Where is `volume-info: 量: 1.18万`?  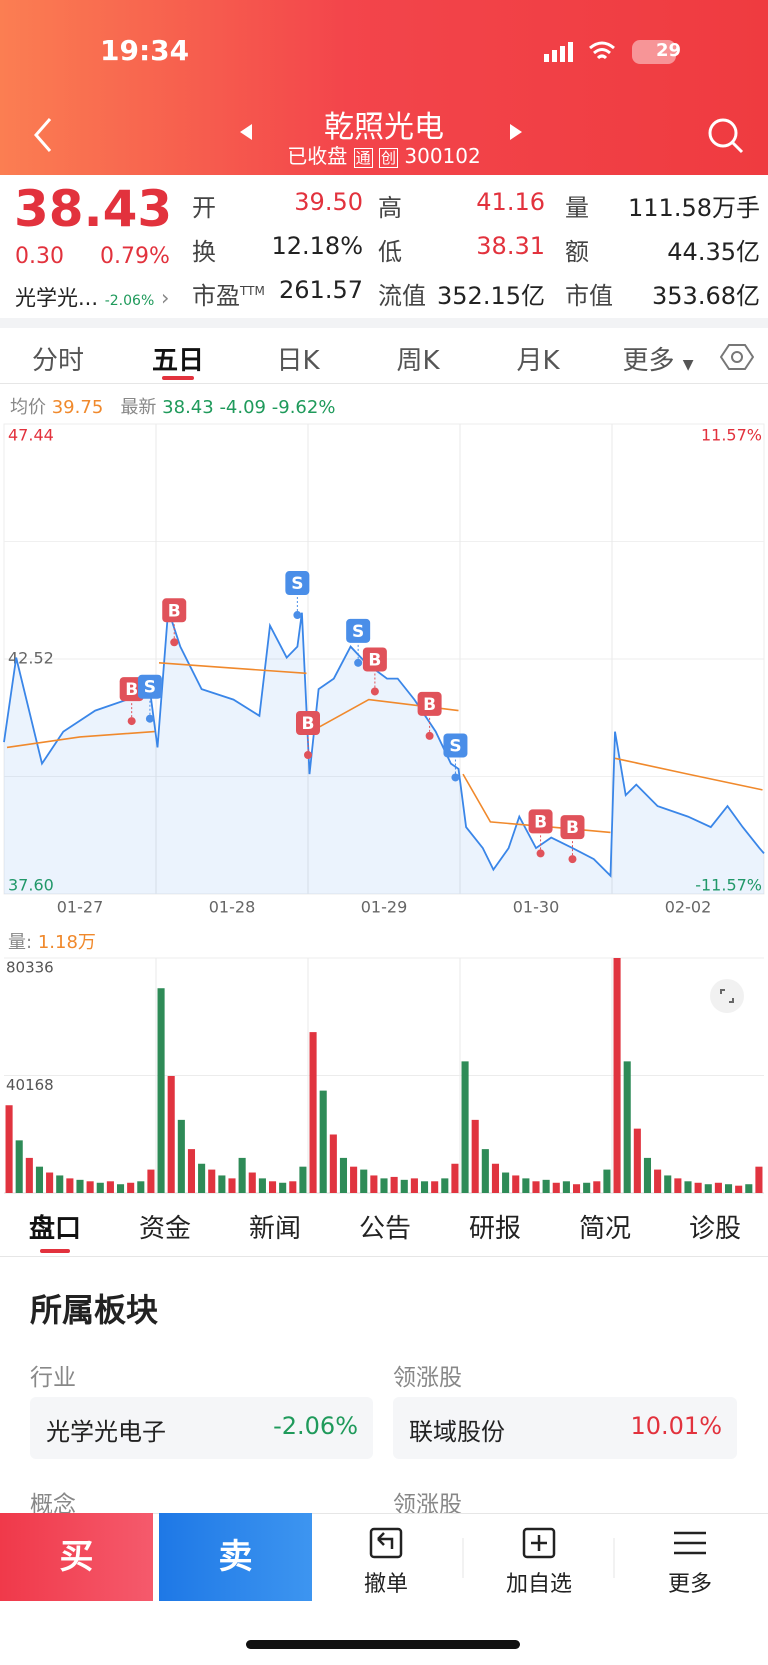 volume-info: 量: 1.18万 is located at coordinates (52, 941).